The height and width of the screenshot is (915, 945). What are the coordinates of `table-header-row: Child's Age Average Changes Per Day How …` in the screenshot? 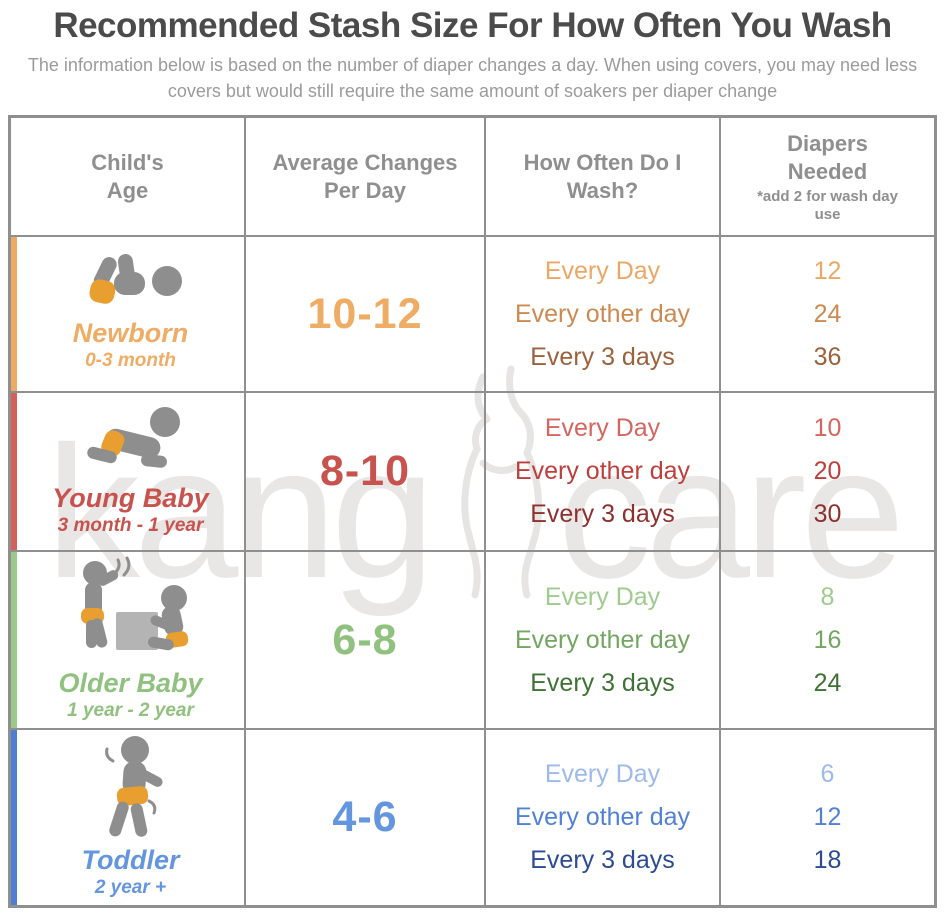 It's located at (472, 176).